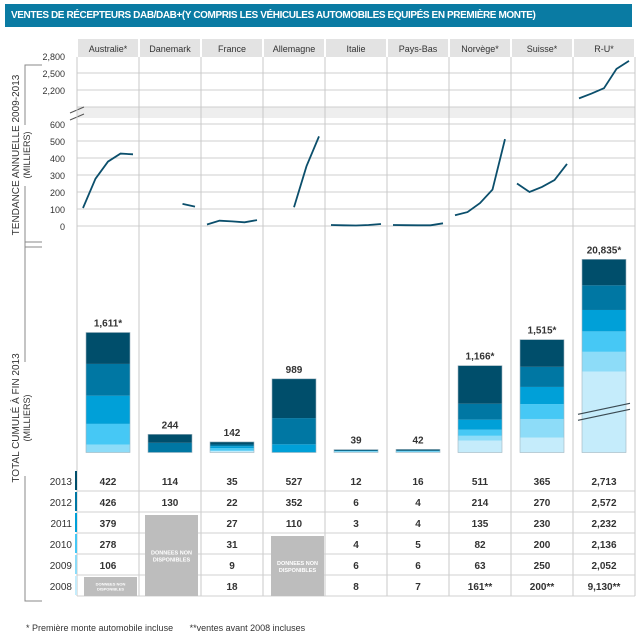 Image resolution: width=640 pixels, height=643 pixels. I want to click on table-cell: 110, so click(294, 524).